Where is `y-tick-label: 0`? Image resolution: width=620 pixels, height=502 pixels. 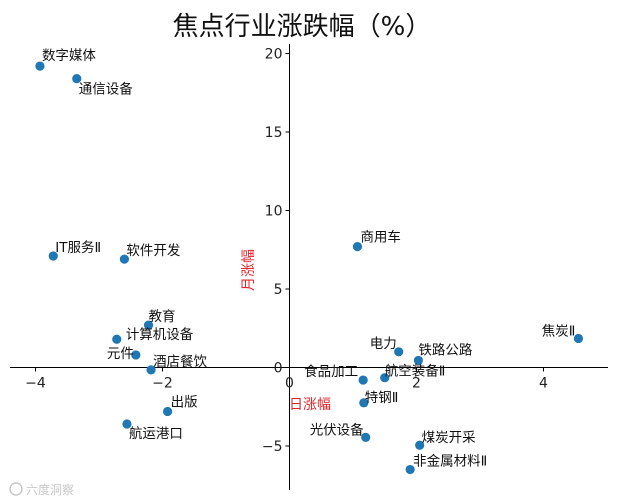 y-tick-label: 0 is located at coordinates (278, 369).